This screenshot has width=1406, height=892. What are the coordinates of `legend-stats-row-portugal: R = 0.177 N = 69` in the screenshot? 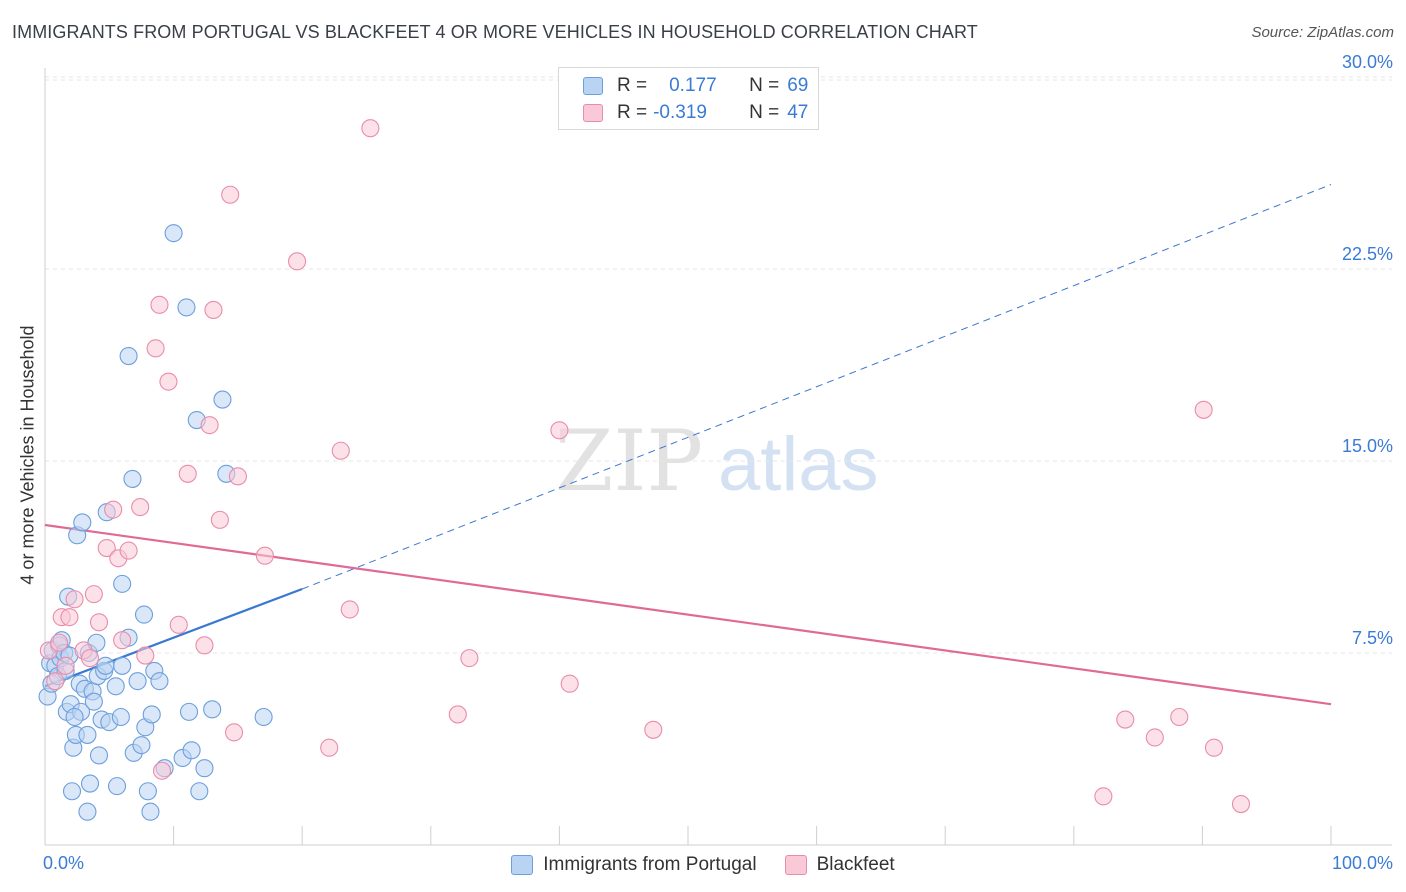 It's located at (695, 86).